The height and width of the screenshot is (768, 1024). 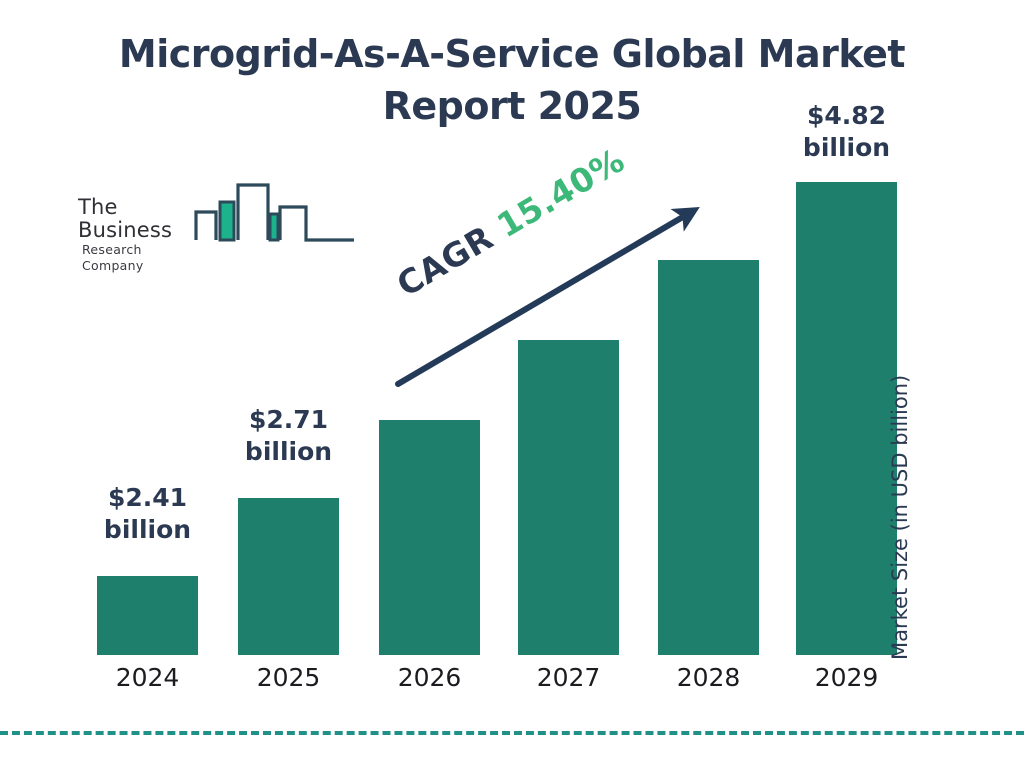 I want to click on footer-dashed-rule, so click(x=512, y=733).